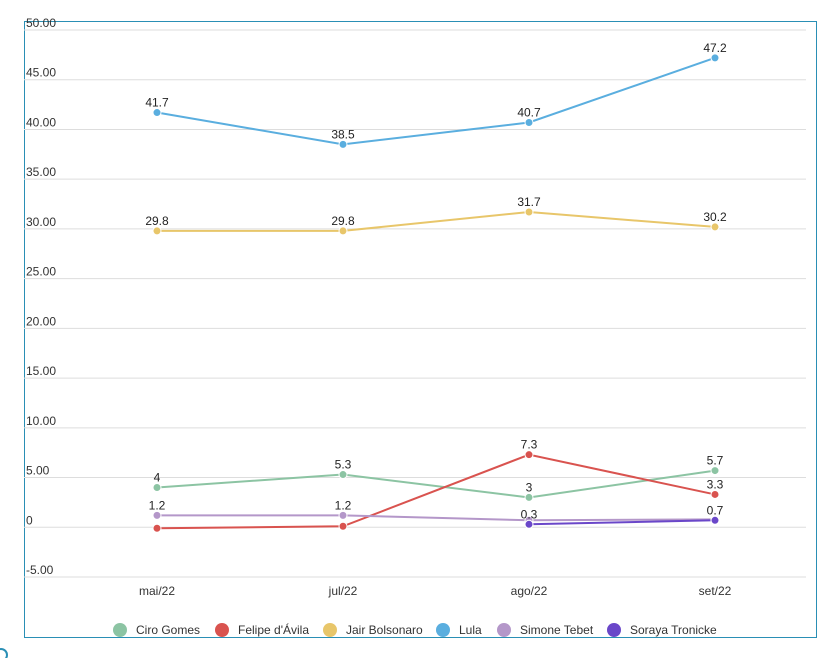 This screenshot has height=658, width=831. What do you see at coordinates (168, 630) in the screenshot?
I see `legend-label: Ciro Gomes` at bounding box center [168, 630].